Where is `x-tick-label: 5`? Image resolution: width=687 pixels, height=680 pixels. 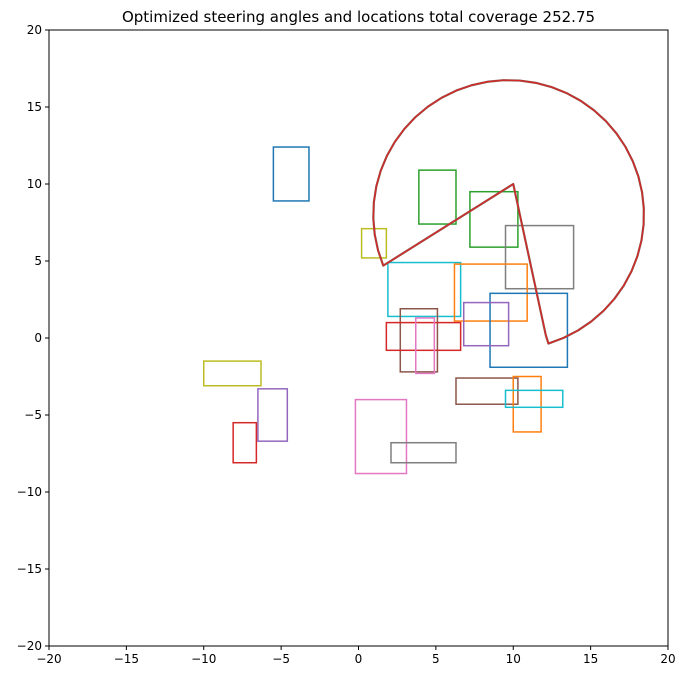 x-tick-label: 5 is located at coordinates (436, 659).